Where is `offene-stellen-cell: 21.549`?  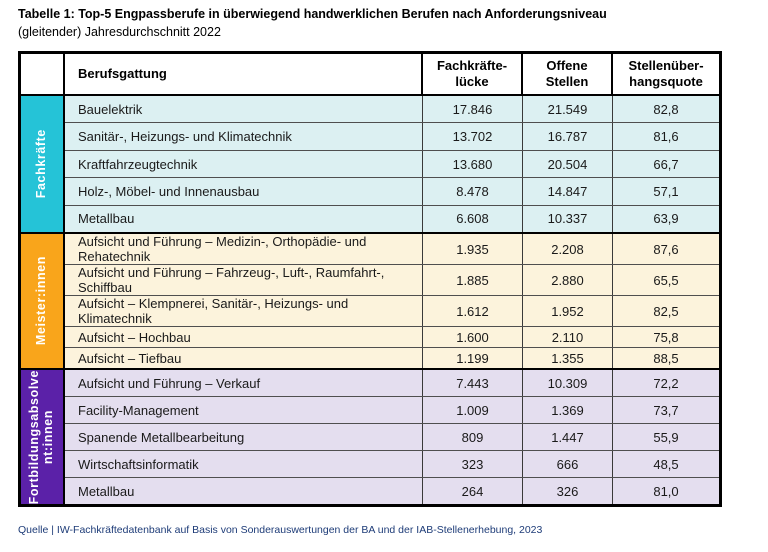 offene-stellen-cell: 21.549 is located at coordinates (568, 109).